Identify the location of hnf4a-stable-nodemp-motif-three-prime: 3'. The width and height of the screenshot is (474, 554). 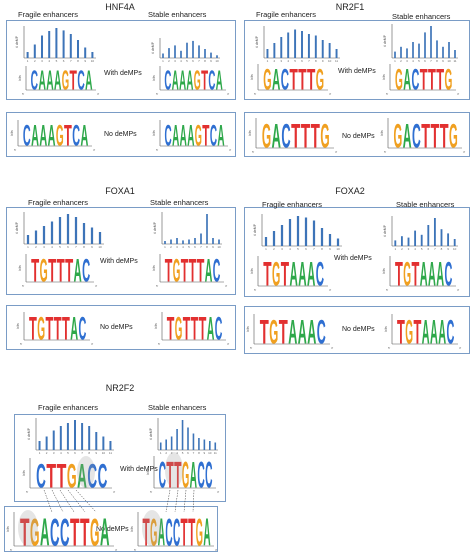
(230, 150).